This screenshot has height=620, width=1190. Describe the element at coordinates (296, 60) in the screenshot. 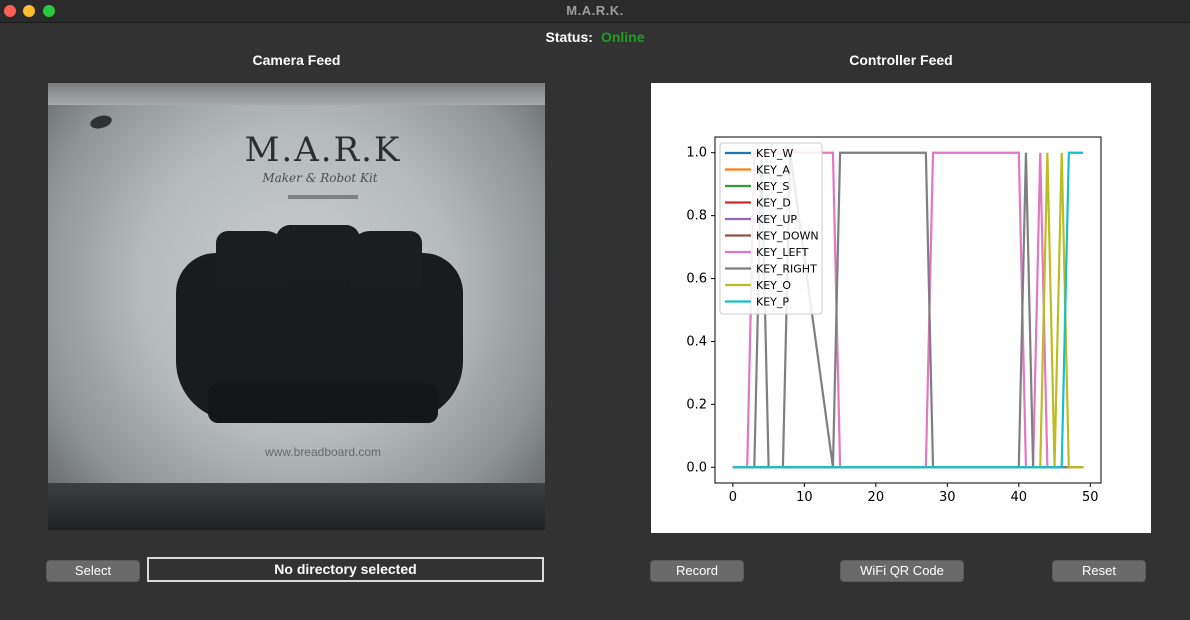

I see `camera-feed-title: Camera Feed` at that location.